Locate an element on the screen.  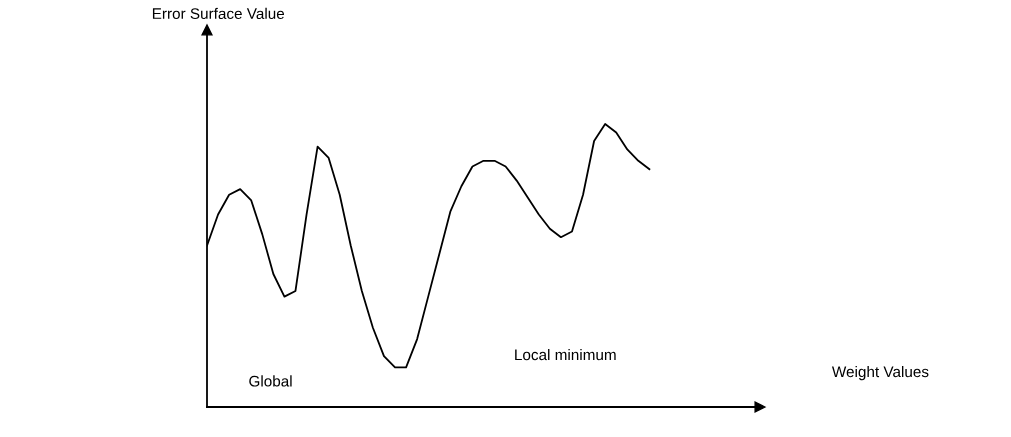
annotation: Global is located at coordinates (270, 381).